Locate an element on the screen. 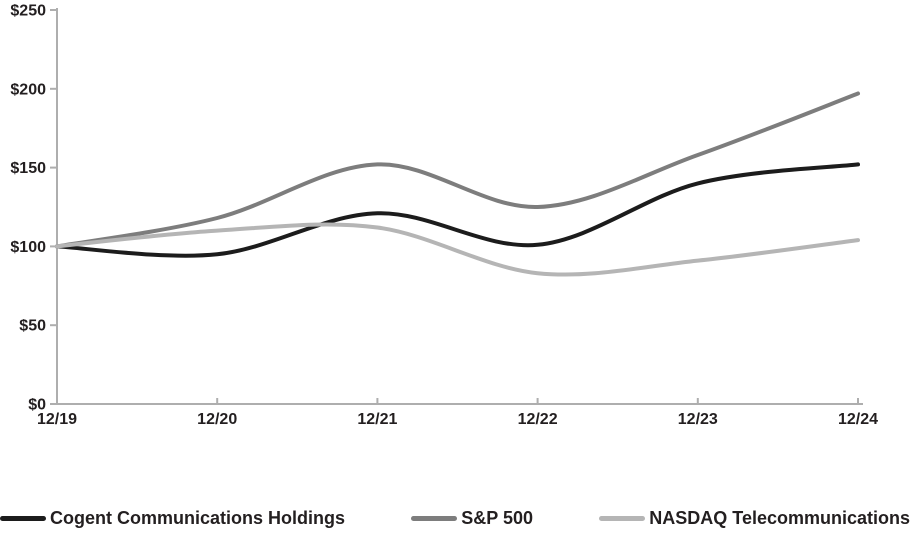  x-tick-label: 12/23 is located at coordinates (698, 419).